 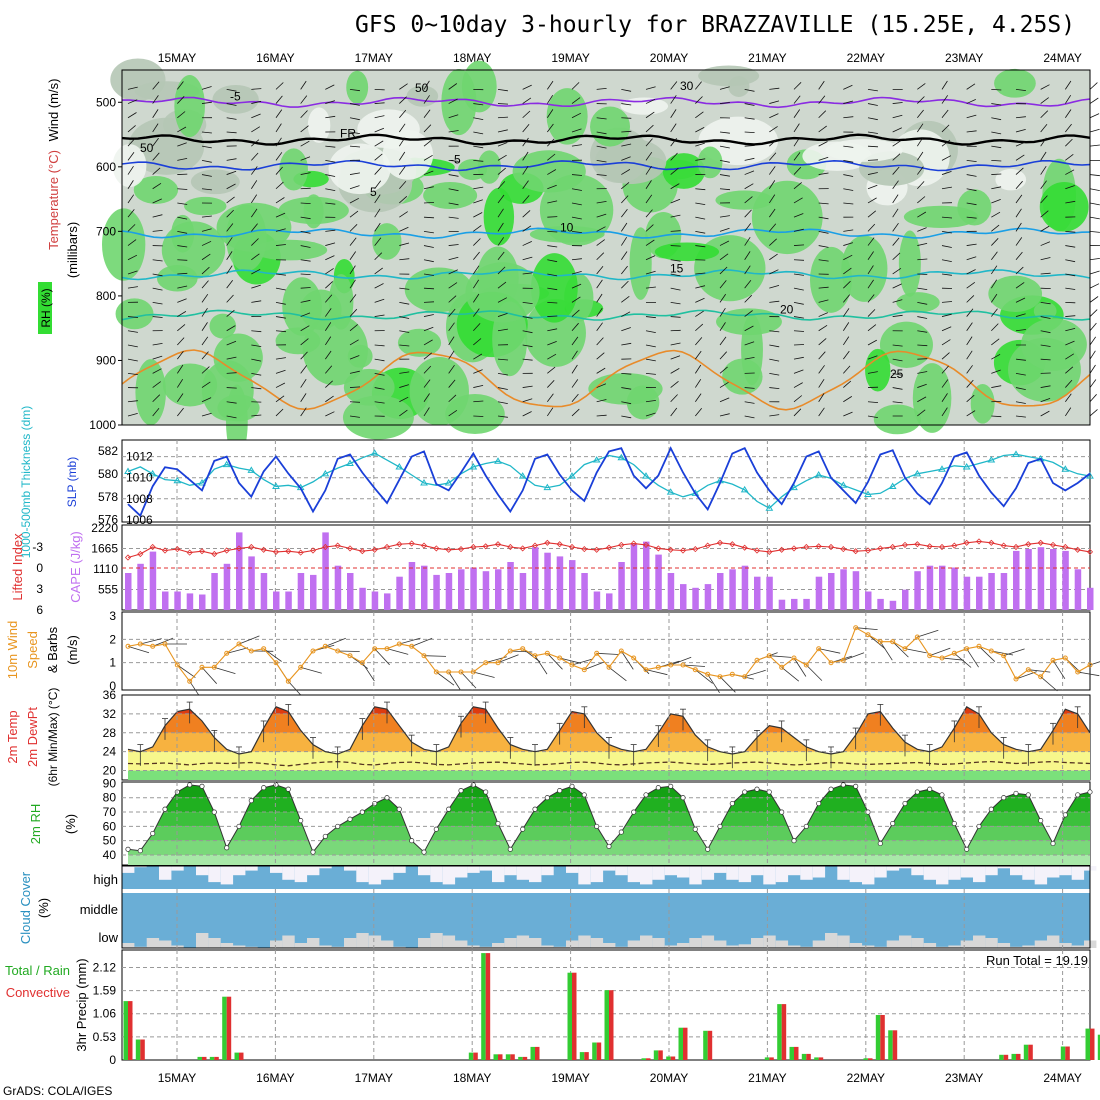 I want to click on precip-tick-label: 1.59, so click(x=105, y=991).